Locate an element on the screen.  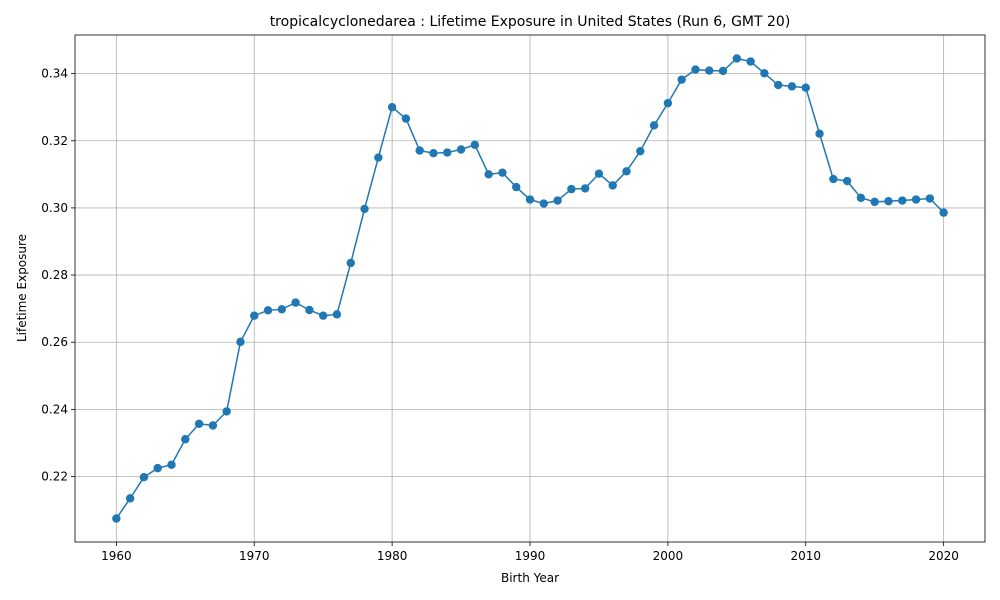
x-tick-label: 2000 is located at coordinates (668, 556).